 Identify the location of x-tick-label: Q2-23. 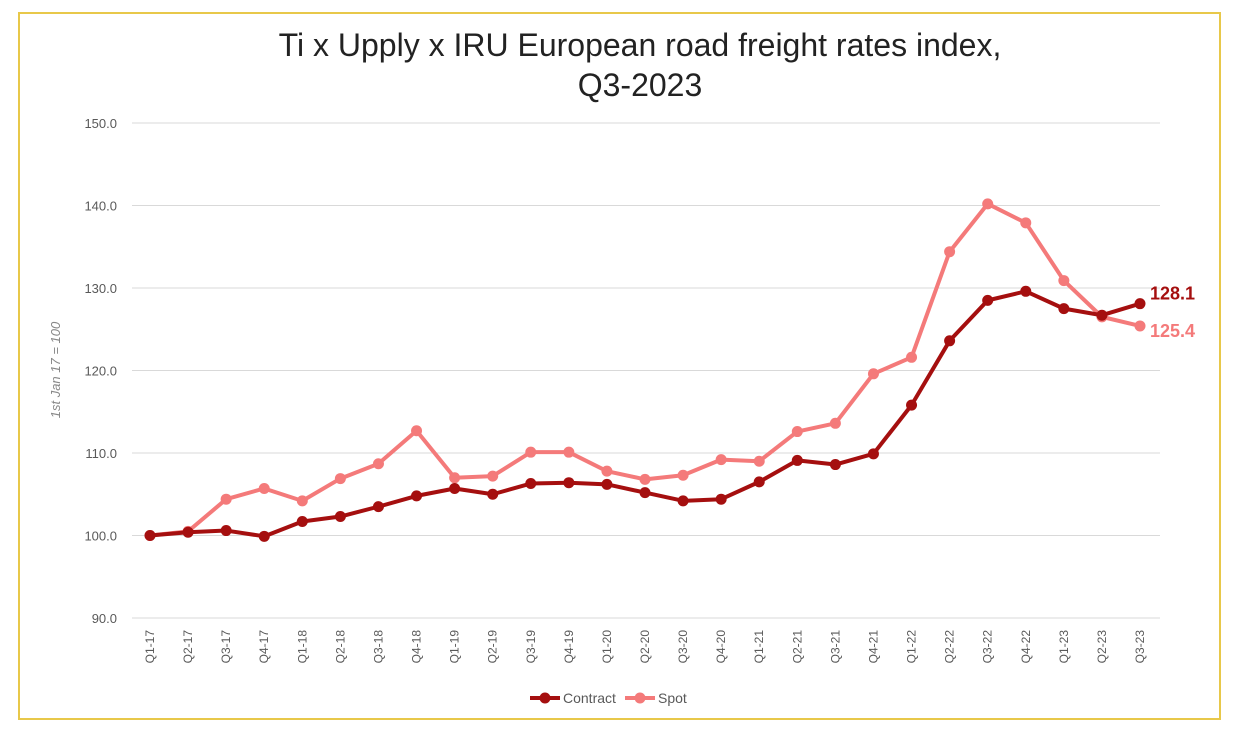
(1102, 647).